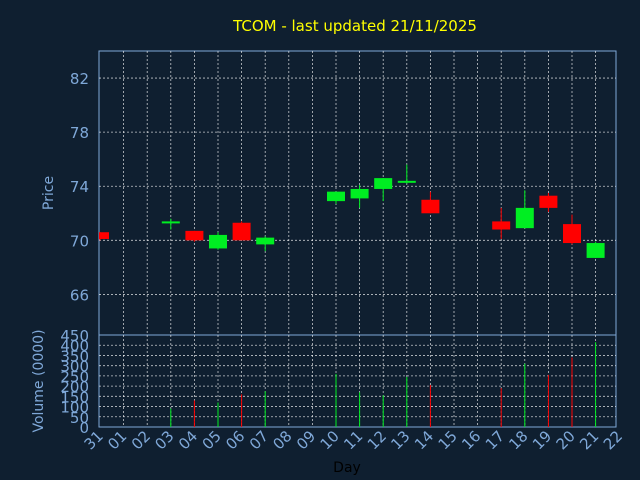  Describe the element at coordinates (74, 346) in the screenshot. I see `volume-y-tick-label: 400` at that location.